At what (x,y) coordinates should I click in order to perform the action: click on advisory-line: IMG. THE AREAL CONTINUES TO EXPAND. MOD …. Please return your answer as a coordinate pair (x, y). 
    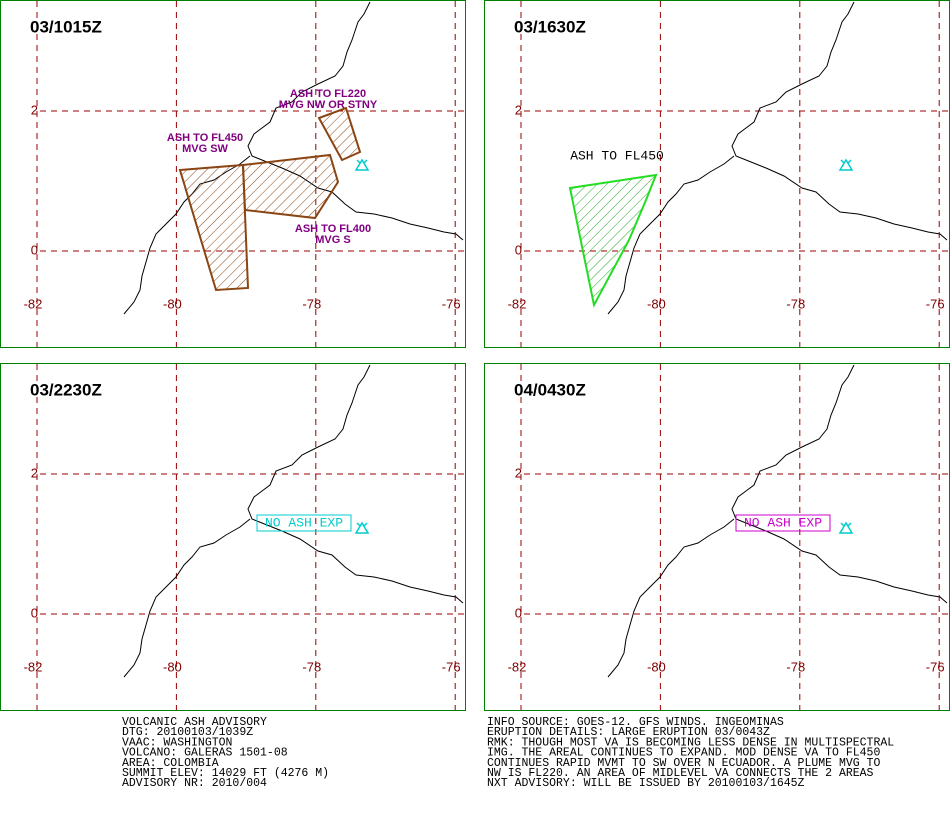
    Looking at the image, I should click on (683, 753).